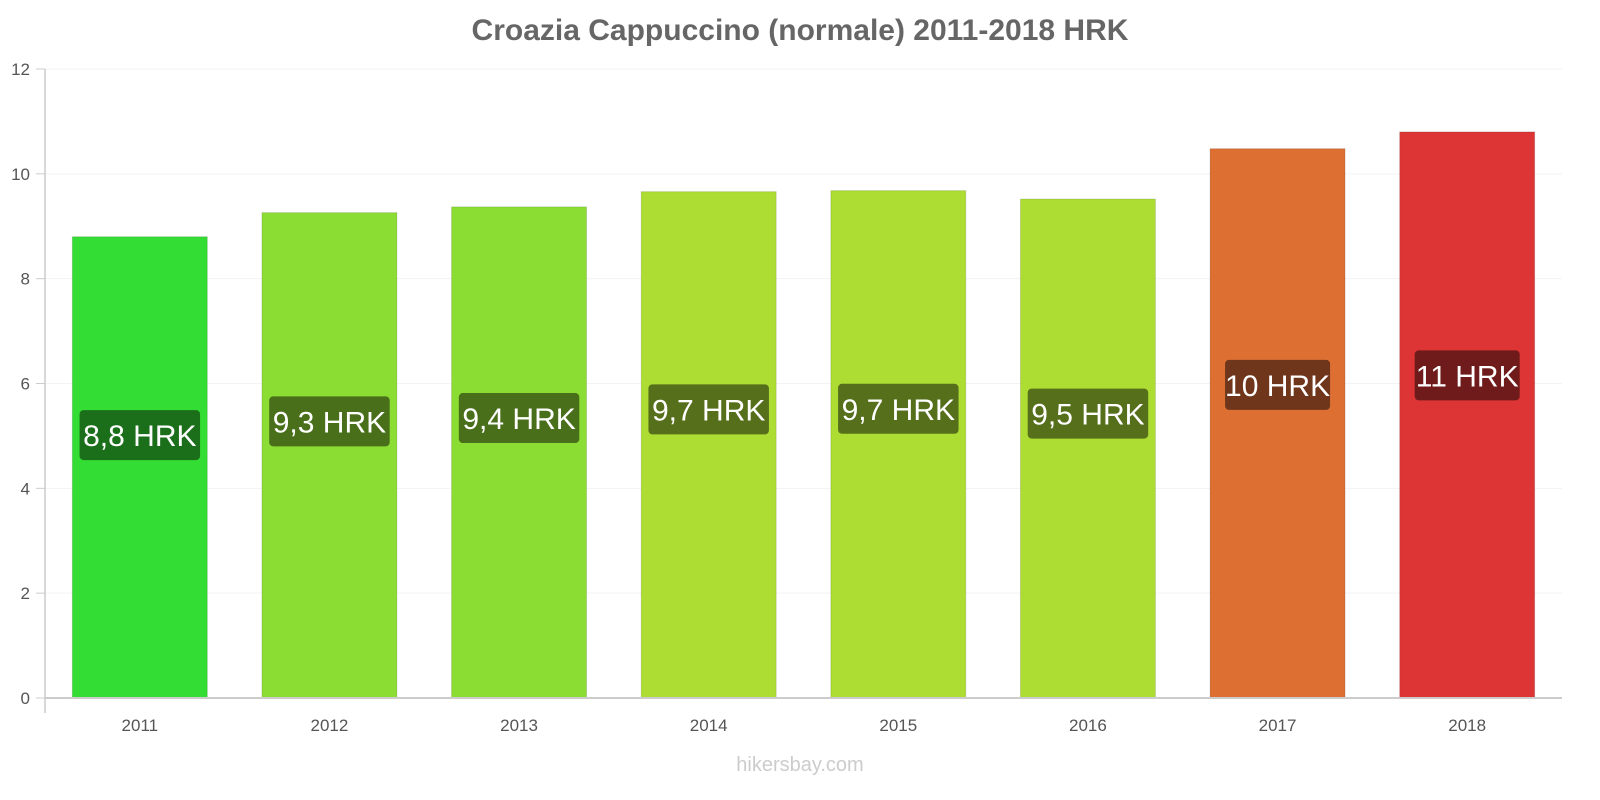 This screenshot has width=1600, height=800. What do you see at coordinates (25, 488) in the screenshot?
I see `y-tick-label: 4` at bounding box center [25, 488].